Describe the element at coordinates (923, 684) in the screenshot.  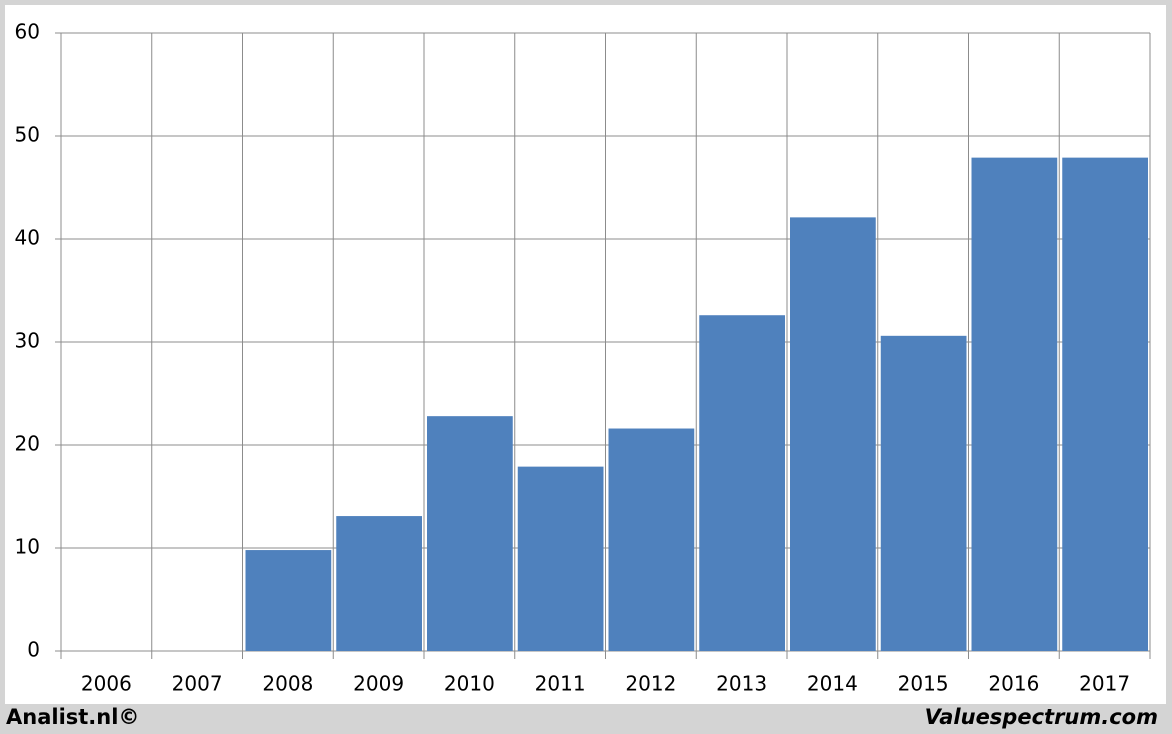
I see `x-tick-label: 2015` at that location.